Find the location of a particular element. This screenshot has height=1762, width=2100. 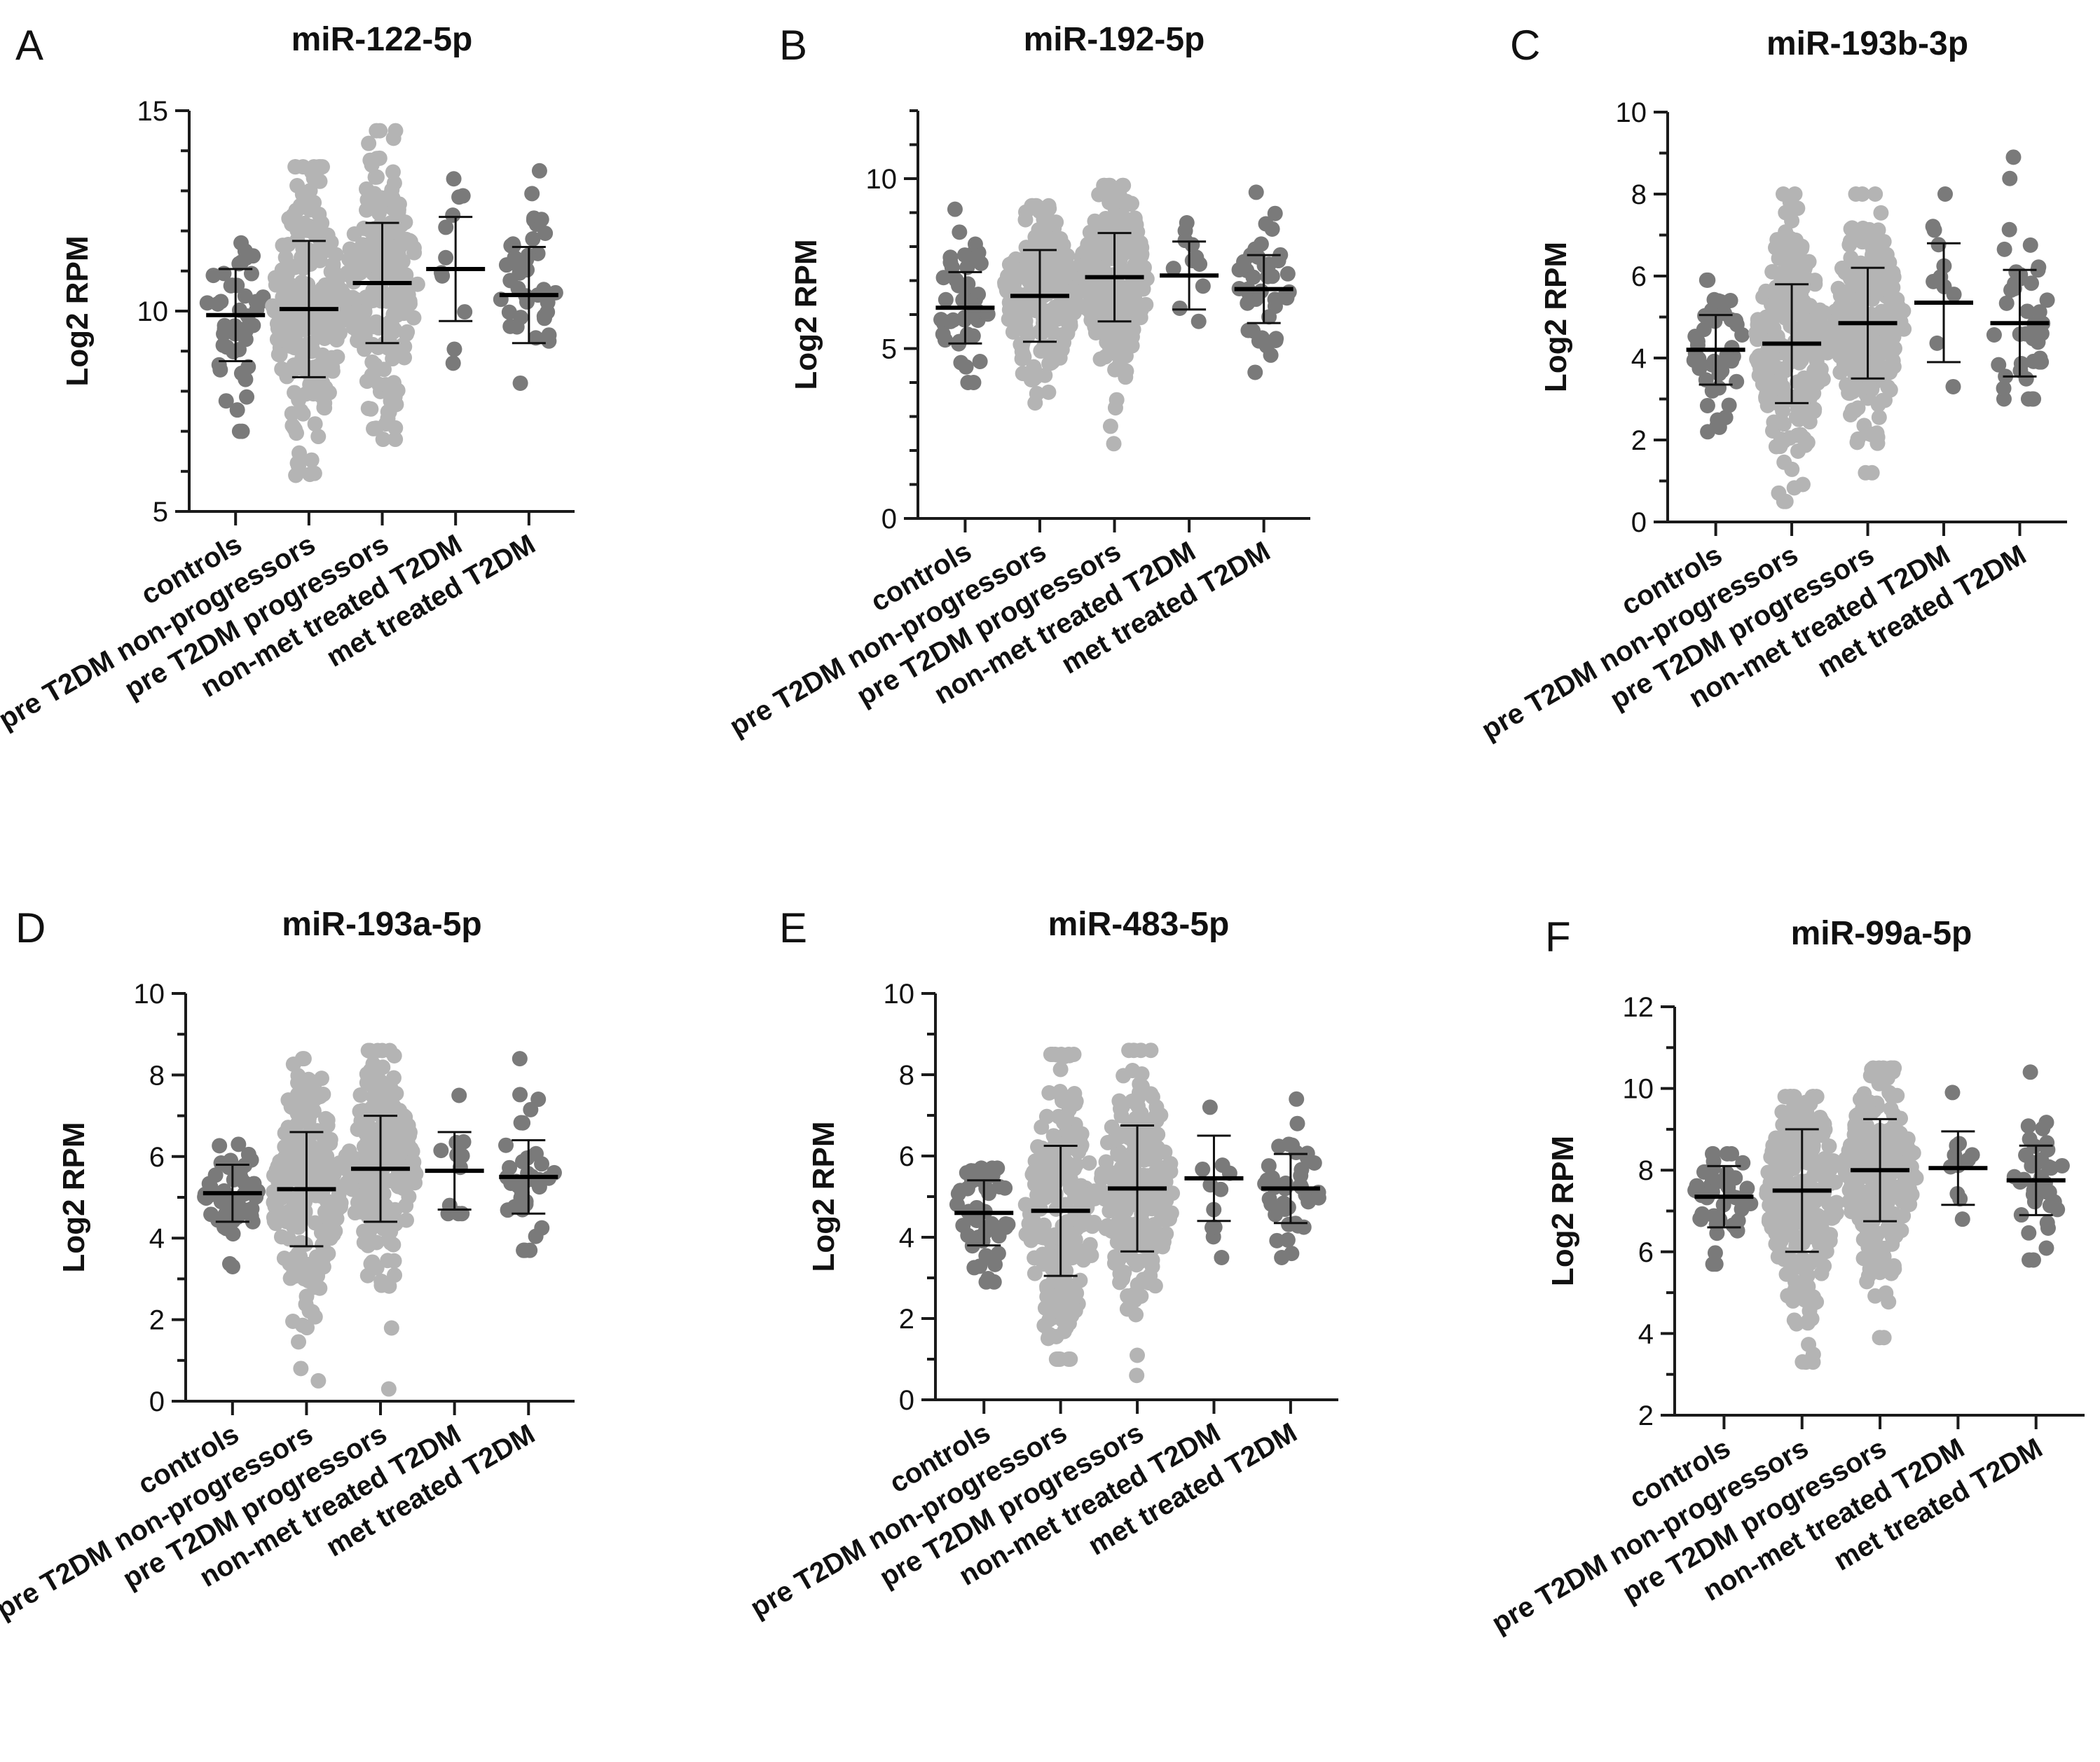

y-axis-label: Log2 RPM is located at coordinates (806, 314).